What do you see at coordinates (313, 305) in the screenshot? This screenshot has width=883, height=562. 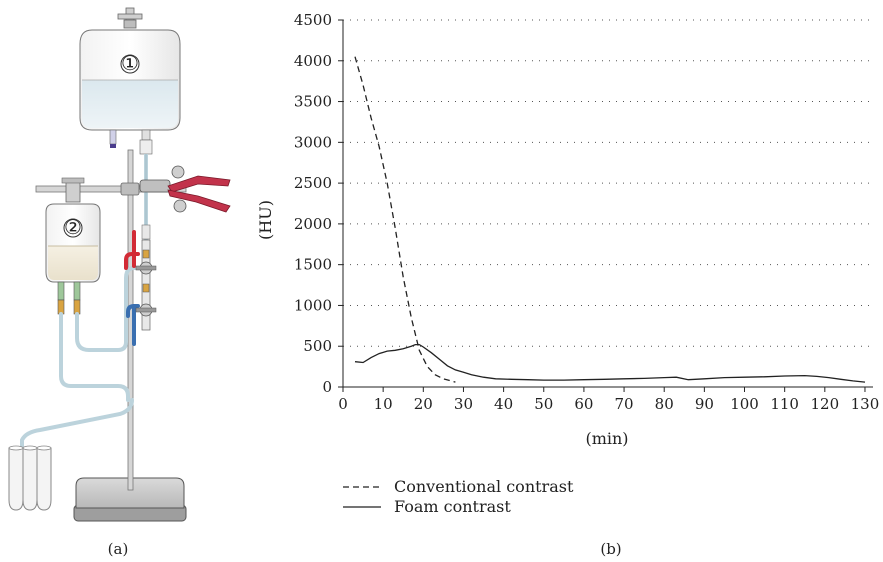 I see `y-tick-label: 1000` at bounding box center [313, 305].